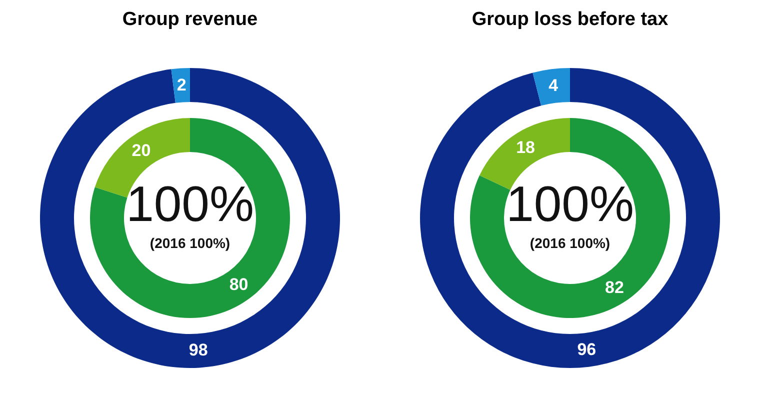 This screenshot has width=766, height=401. What do you see at coordinates (198, 350) in the screenshot?
I see `data-label: 98` at bounding box center [198, 350].